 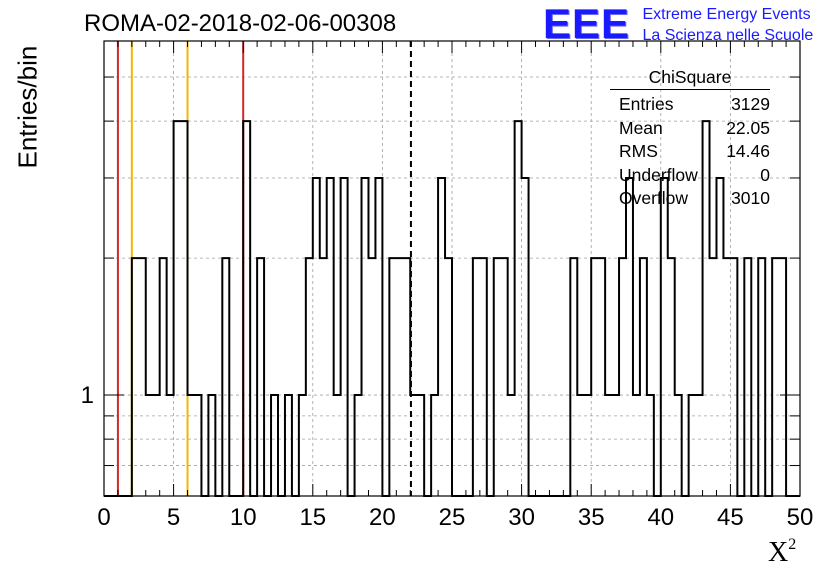 What do you see at coordinates (690, 105) in the screenshot?
I see `stats-row-entries: Entries 3129` at bounding box center [690, 105].